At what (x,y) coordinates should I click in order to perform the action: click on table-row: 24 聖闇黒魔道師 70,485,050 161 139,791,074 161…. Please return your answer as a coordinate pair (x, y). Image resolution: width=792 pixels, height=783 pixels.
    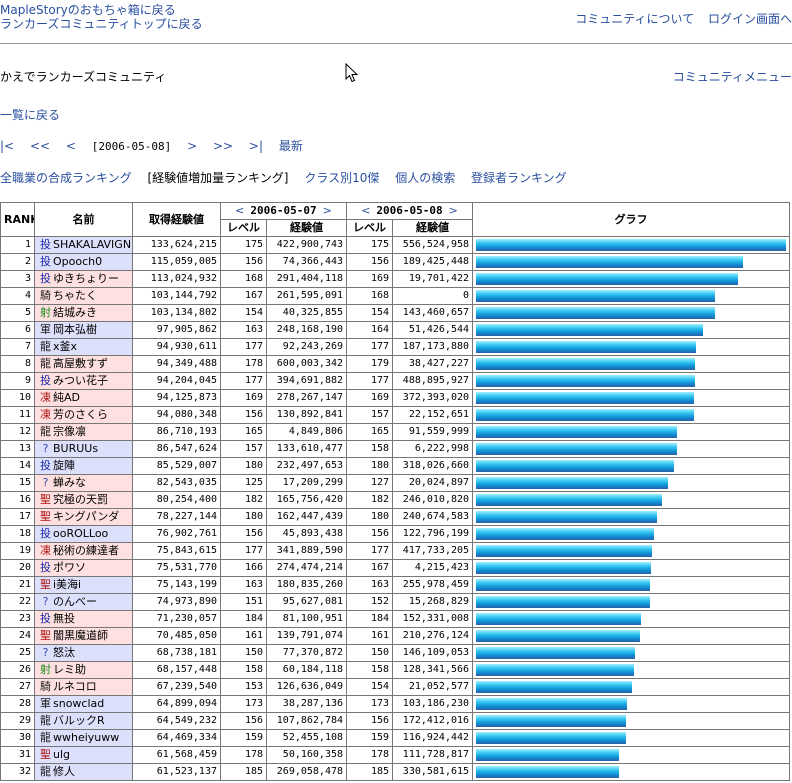
    Looking at the image, I should click on (395, 636).